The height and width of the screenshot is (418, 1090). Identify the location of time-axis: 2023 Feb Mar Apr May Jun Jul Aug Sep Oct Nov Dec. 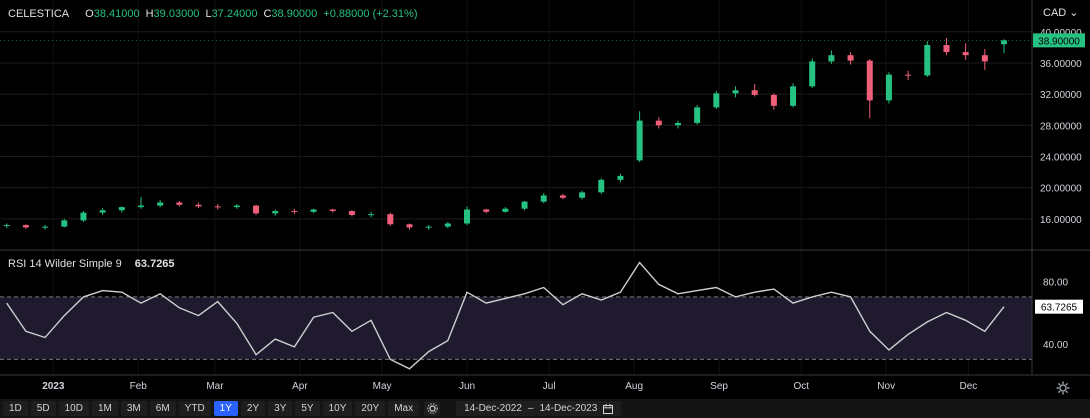
(509, 386).